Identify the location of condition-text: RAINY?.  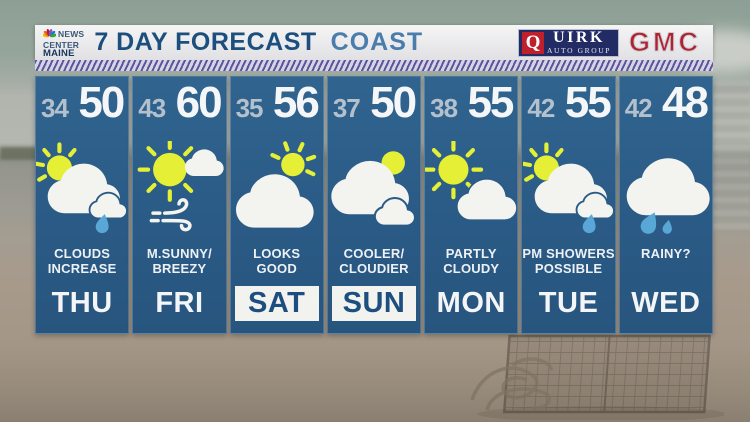
(666, 264).